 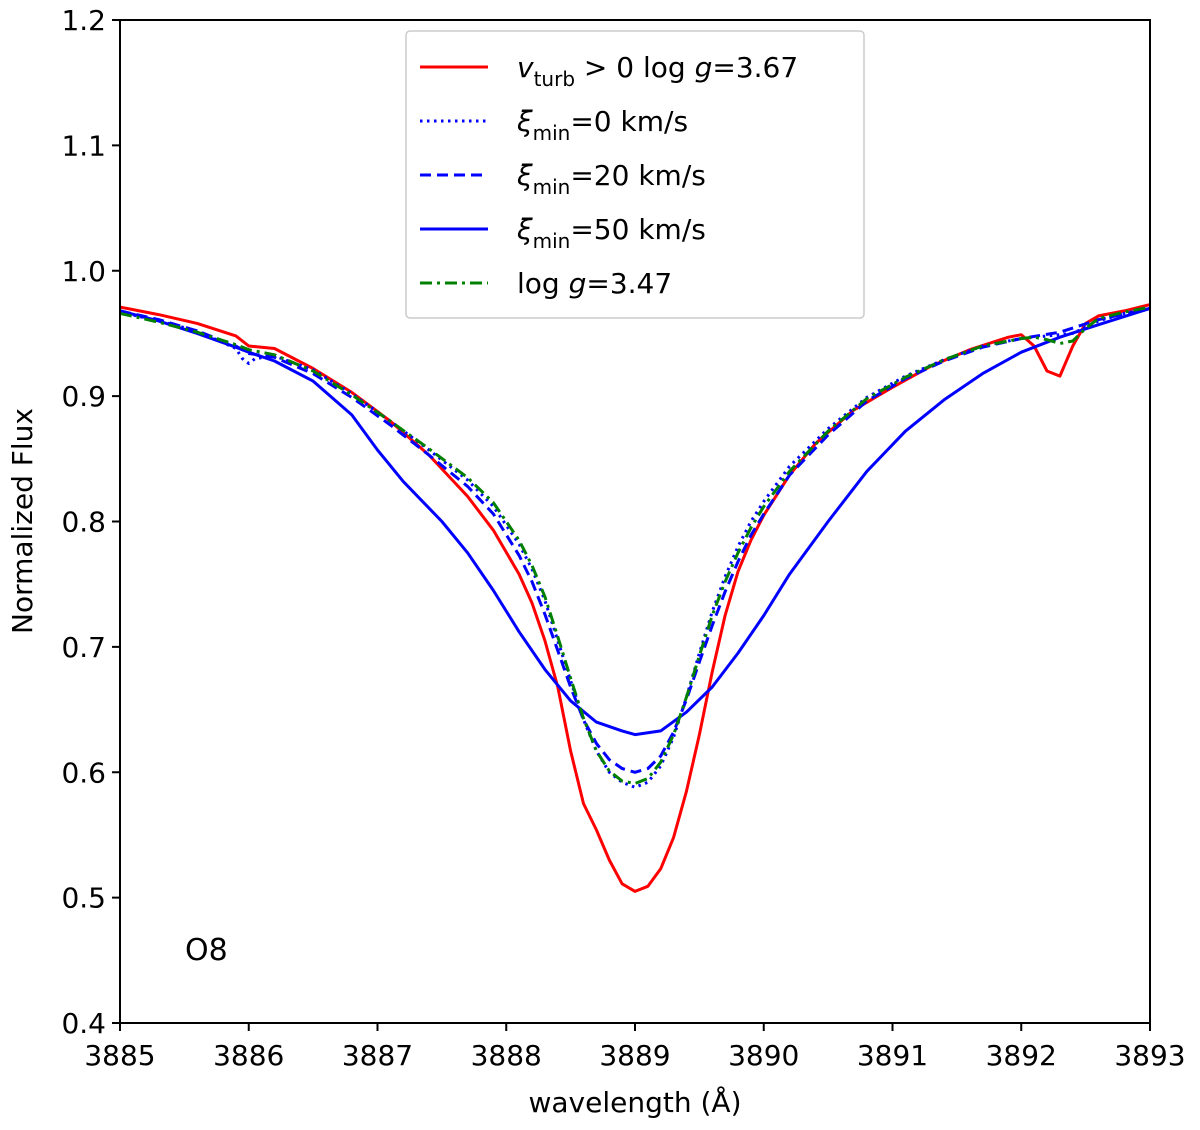 I want to click on legend-box, so click(x=635, y=174).